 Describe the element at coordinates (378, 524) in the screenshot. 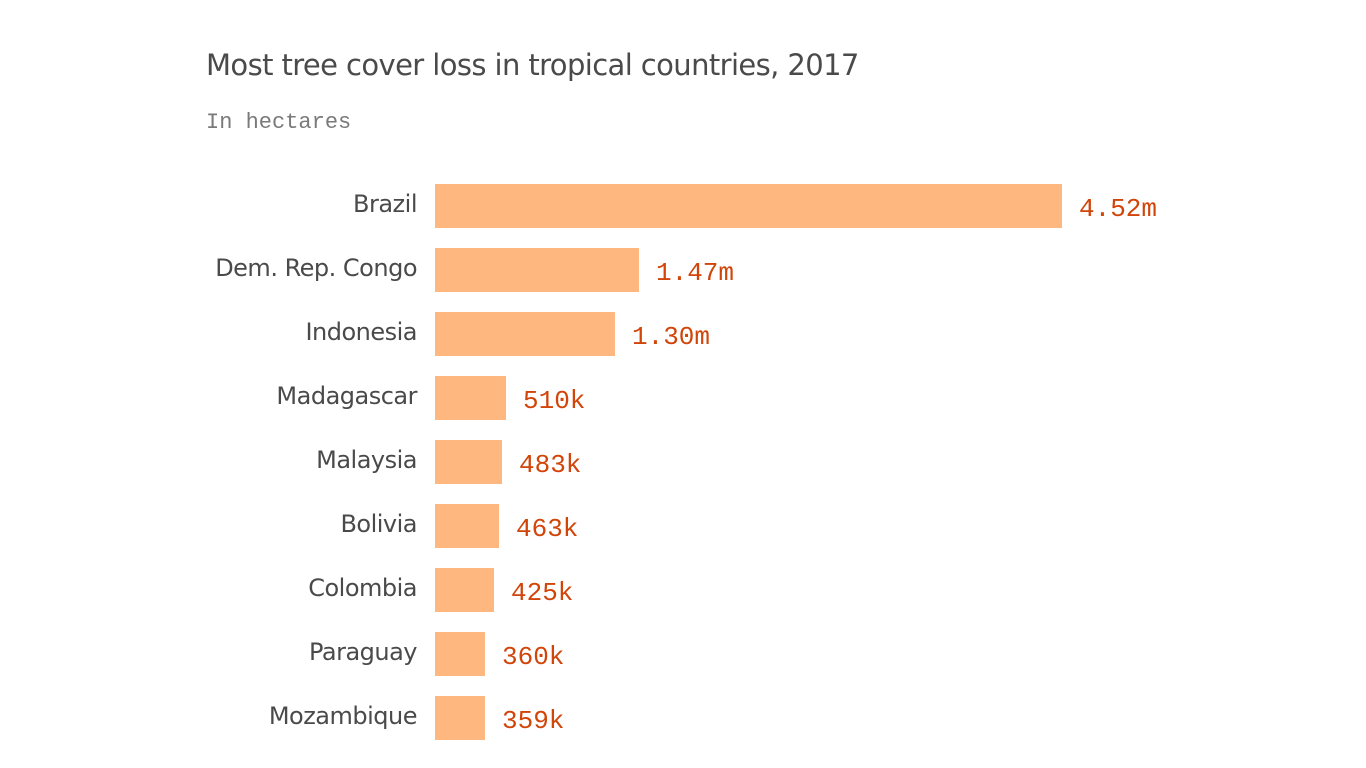

I see `category-label: Bolivia` at that location.